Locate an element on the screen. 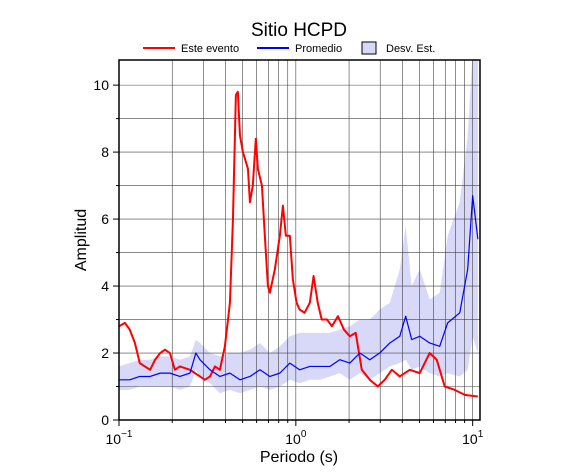 The width and height of the screenshot is (586, 475). legend: Este evento Promedio Desv. Est. is located at coordinates (289, 48).